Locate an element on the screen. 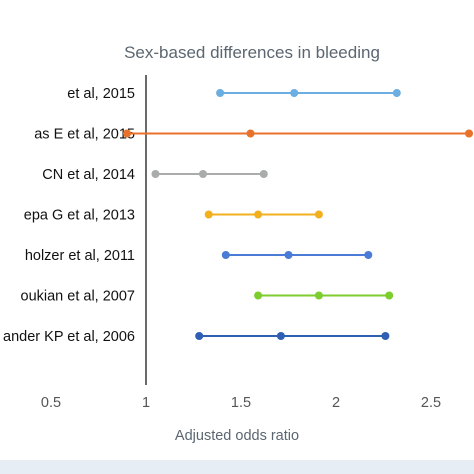  study-row: as E et al, 2015 is located at coordinates (253, 135).